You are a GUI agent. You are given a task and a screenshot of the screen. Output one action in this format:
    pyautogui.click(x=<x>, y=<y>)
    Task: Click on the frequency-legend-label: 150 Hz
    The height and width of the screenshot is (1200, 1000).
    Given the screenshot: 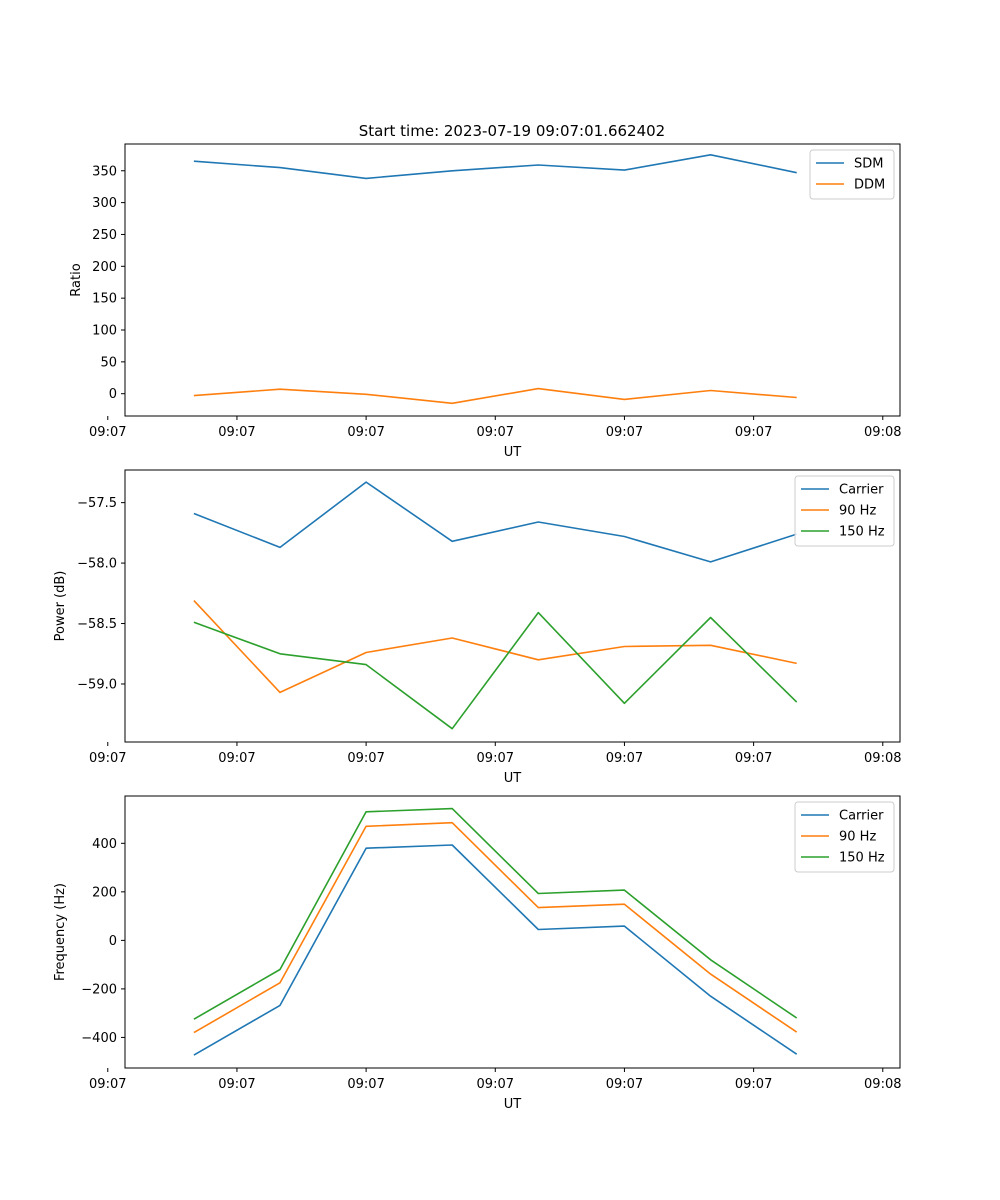 What is the action you would take?
    pyautogui.click(x=862, y=858)
    